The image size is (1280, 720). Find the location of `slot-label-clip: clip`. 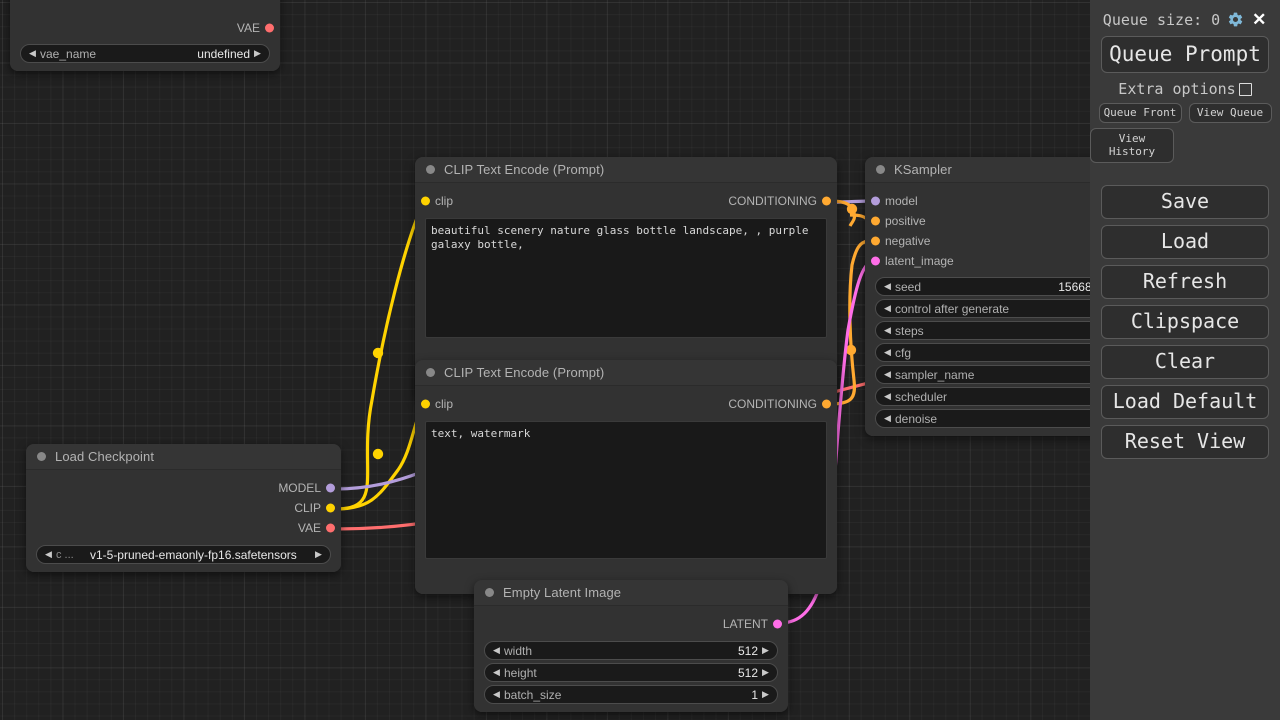

slot-label-clip: clip is located at coordinates (444, 201).